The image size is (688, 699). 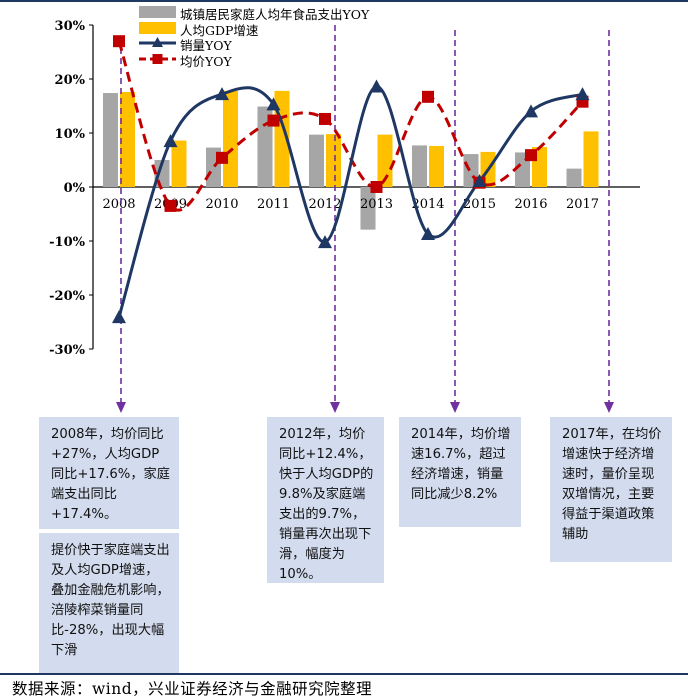 I want to click on y-tick-label: -30%, so click(x=67, y=350).